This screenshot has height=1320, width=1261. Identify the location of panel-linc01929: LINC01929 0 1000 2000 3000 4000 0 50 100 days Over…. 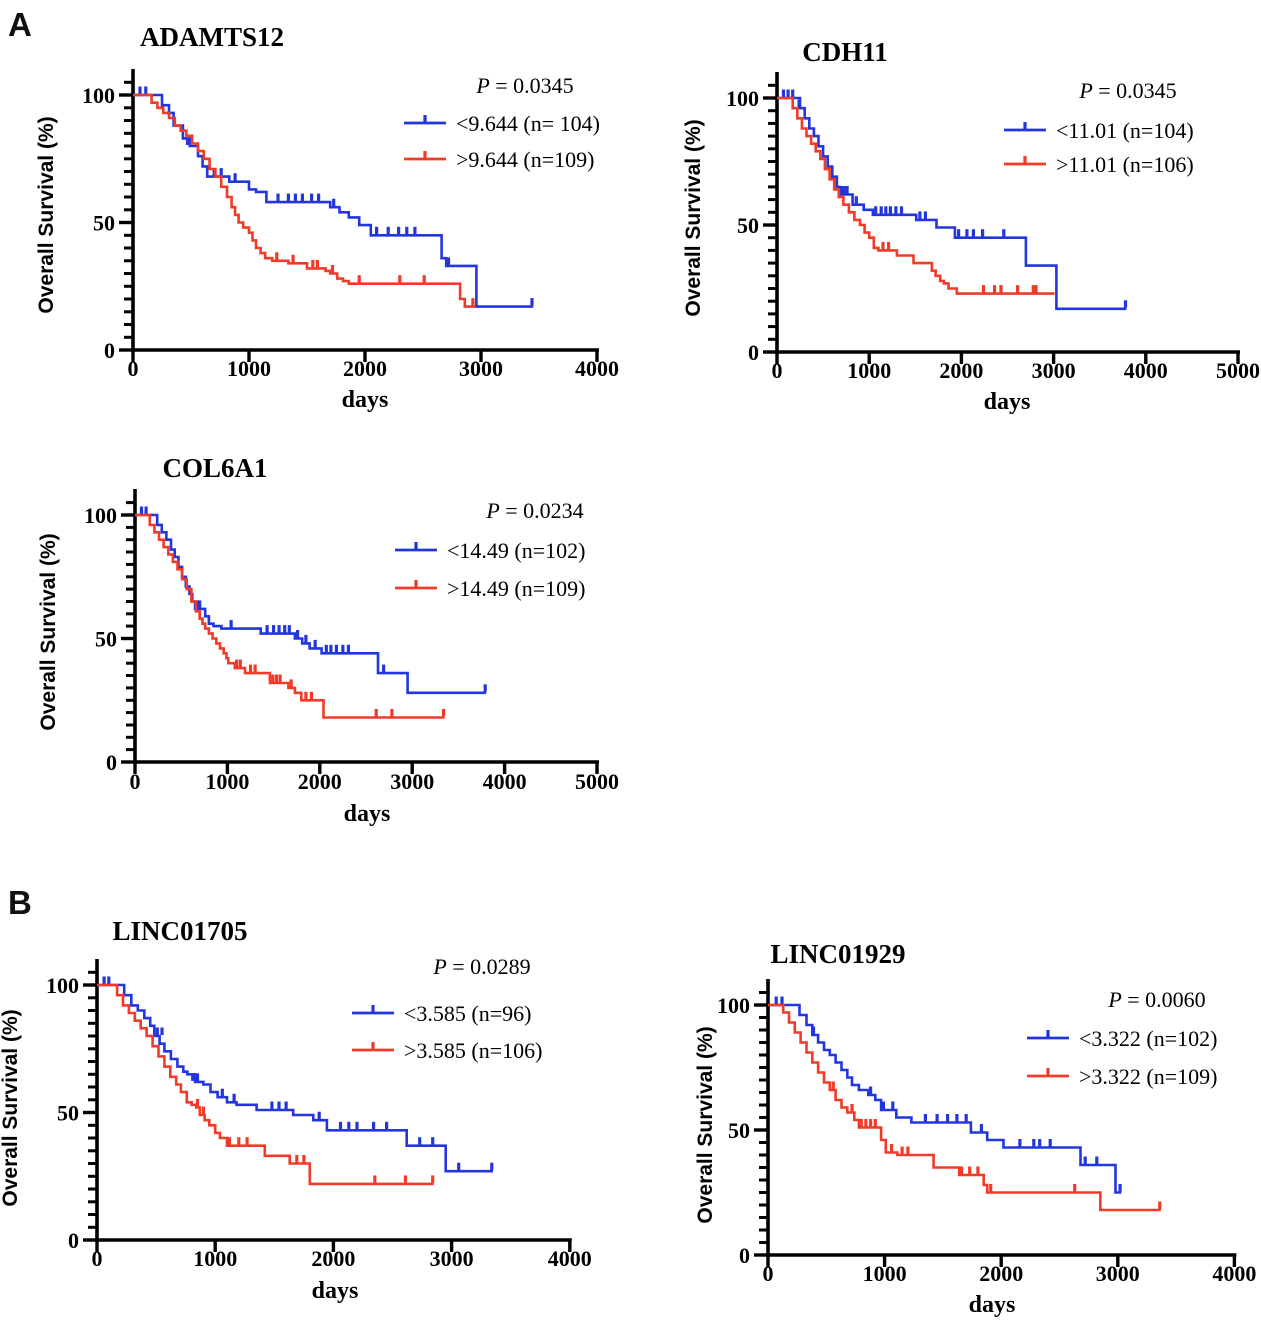
(975, 1128).